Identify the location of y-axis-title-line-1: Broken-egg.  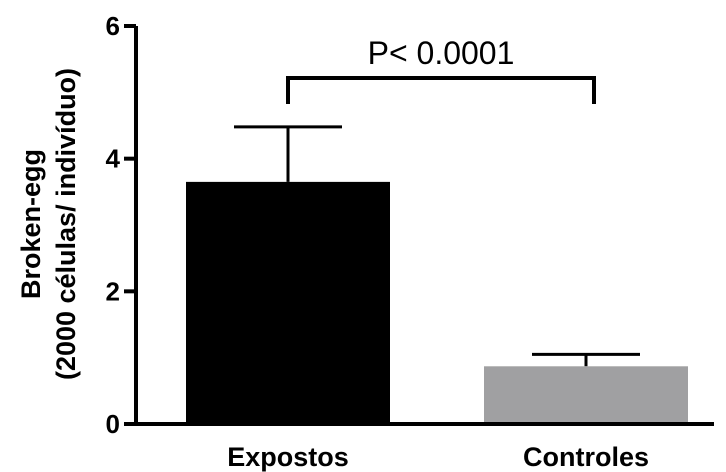
(31, 224).